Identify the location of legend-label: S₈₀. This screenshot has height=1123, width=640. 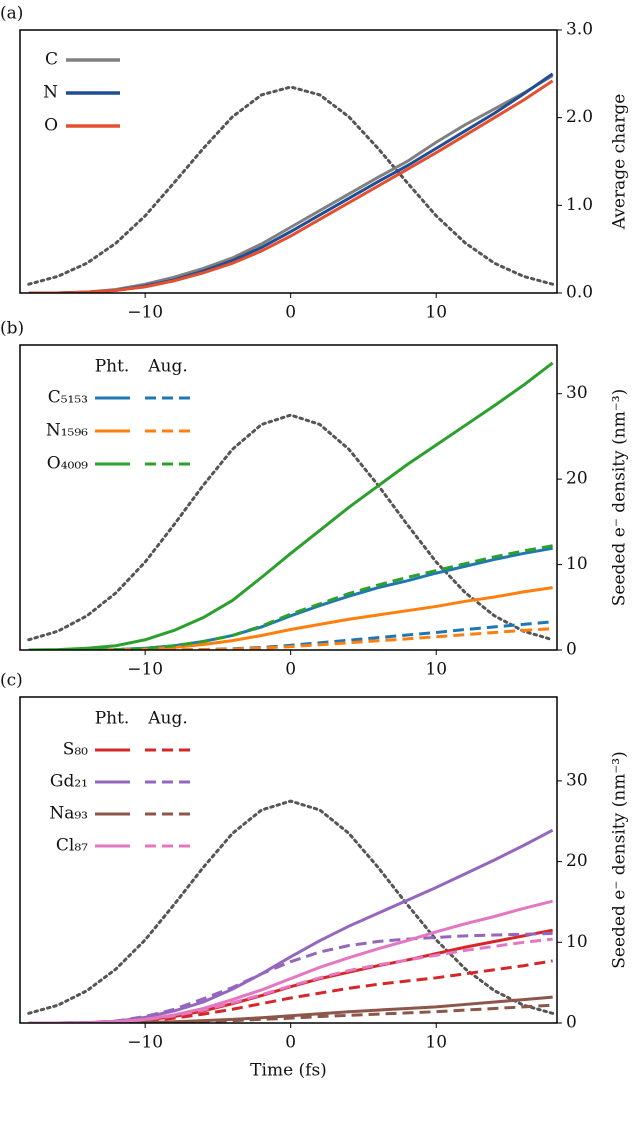
(75, 750).